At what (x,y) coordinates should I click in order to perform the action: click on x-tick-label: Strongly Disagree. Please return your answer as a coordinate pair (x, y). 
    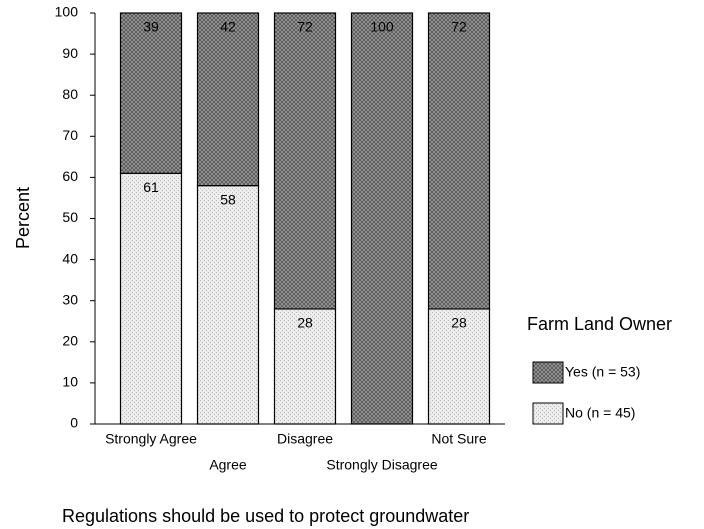
    Looking at the image, I should click on (381, 465).